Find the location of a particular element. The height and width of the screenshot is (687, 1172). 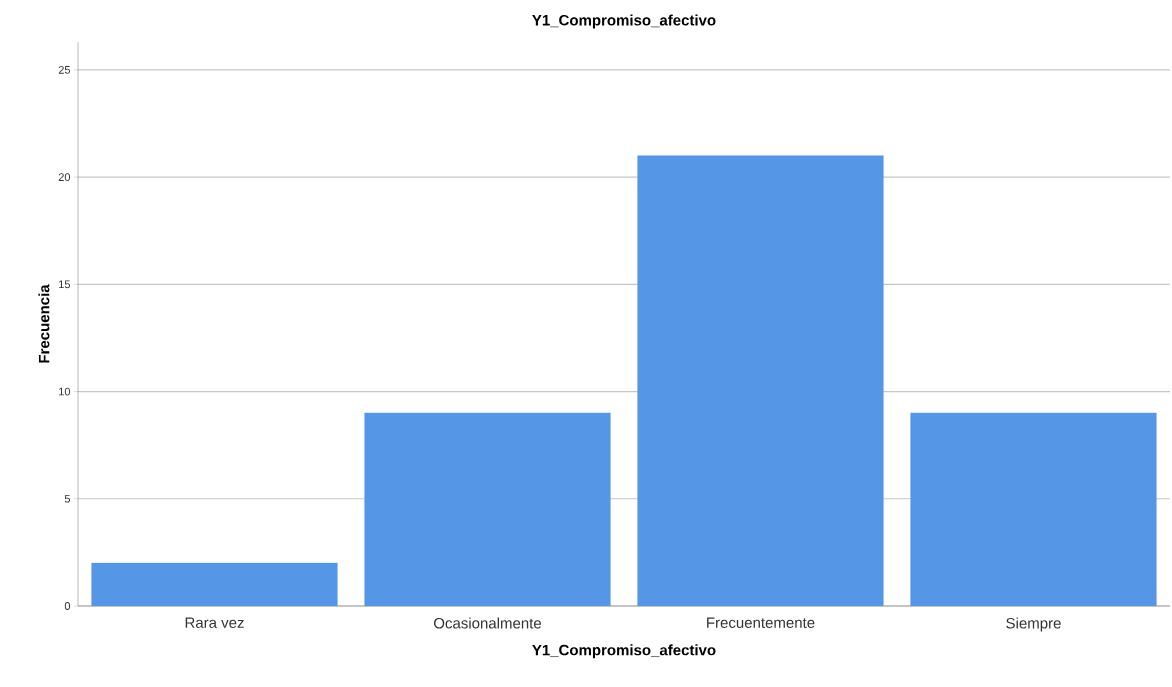

x-tick-label: Frecuentemente is located at coordinates (761, 622).